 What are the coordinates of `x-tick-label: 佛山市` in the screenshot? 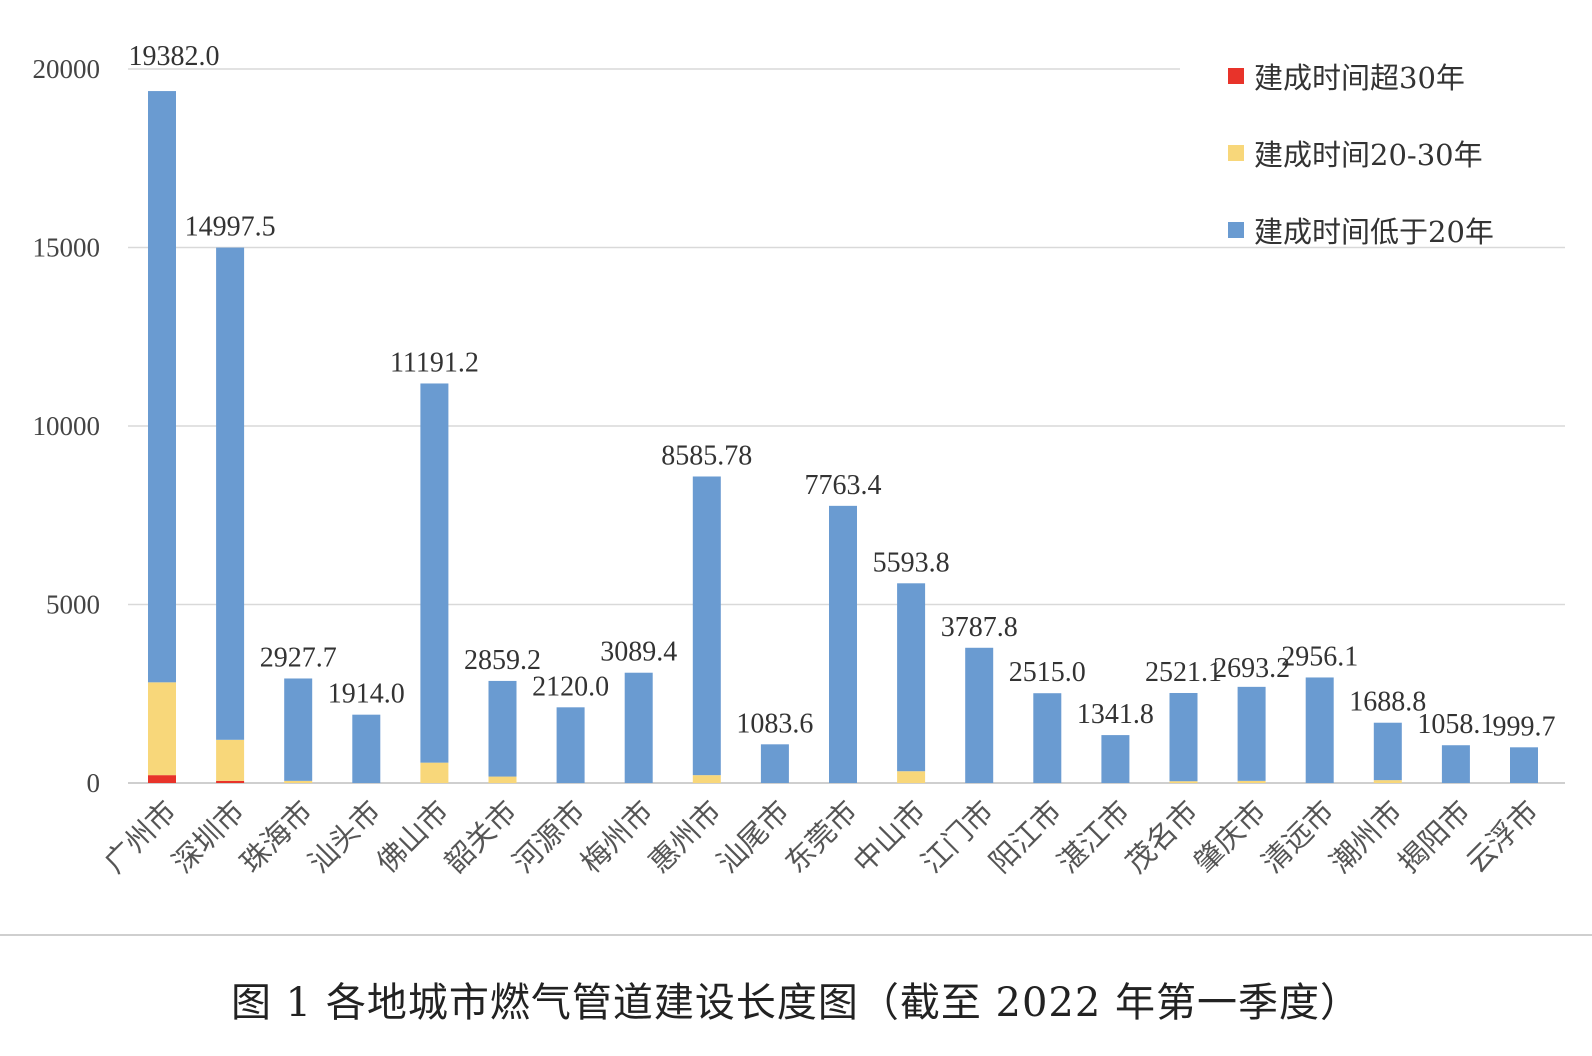 It's located at (413, 837).